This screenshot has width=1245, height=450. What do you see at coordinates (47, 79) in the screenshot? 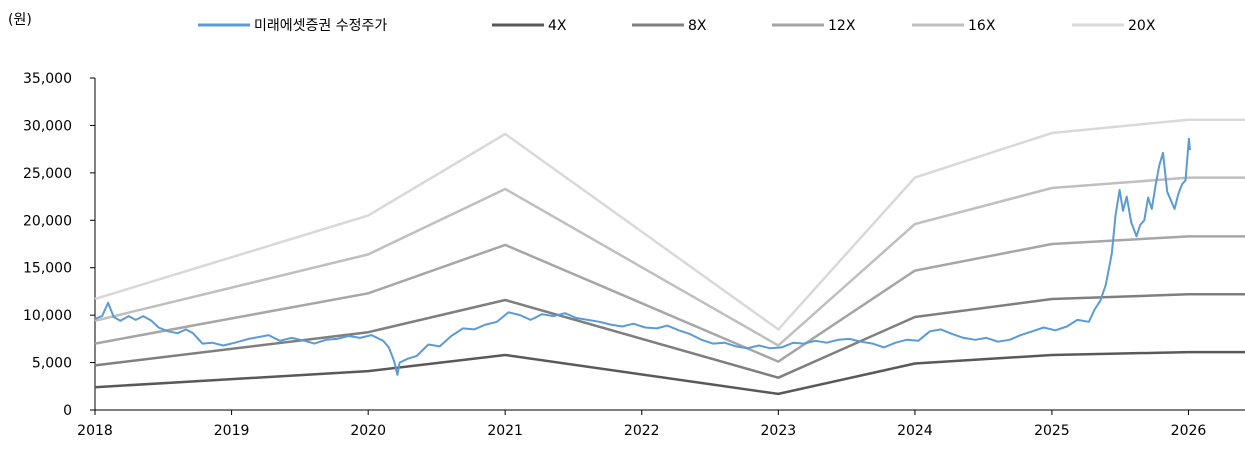
I see `y-tick-label: 35,000` at bounding box center [47, 79].